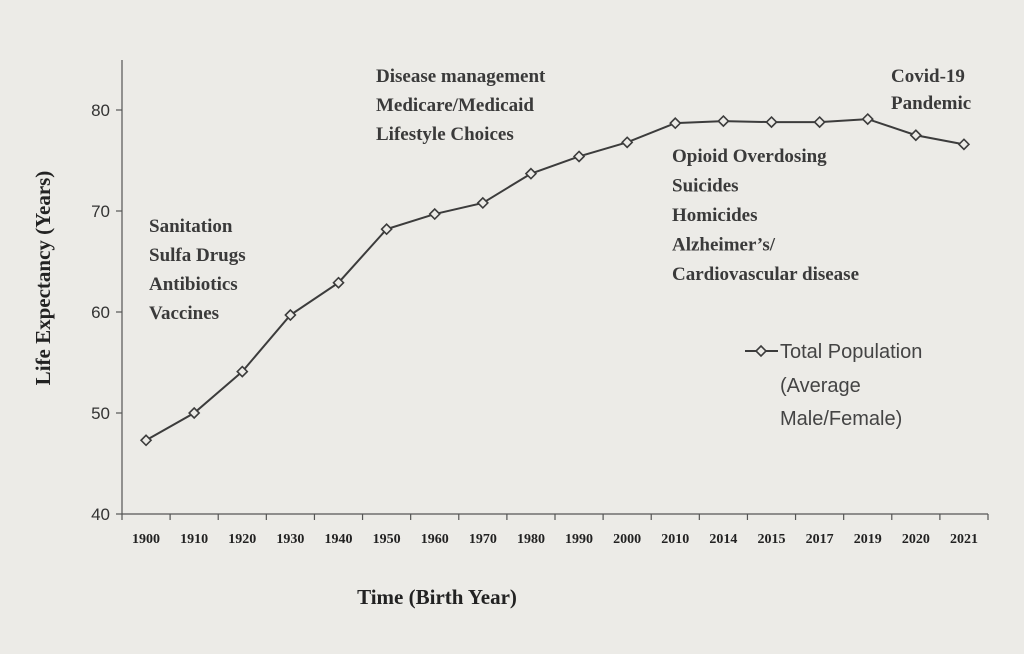  Describe the element at coordinates (851, 385) in the screenshot. I see `legend-label: Total Population (Average Male/Female)` at that location.